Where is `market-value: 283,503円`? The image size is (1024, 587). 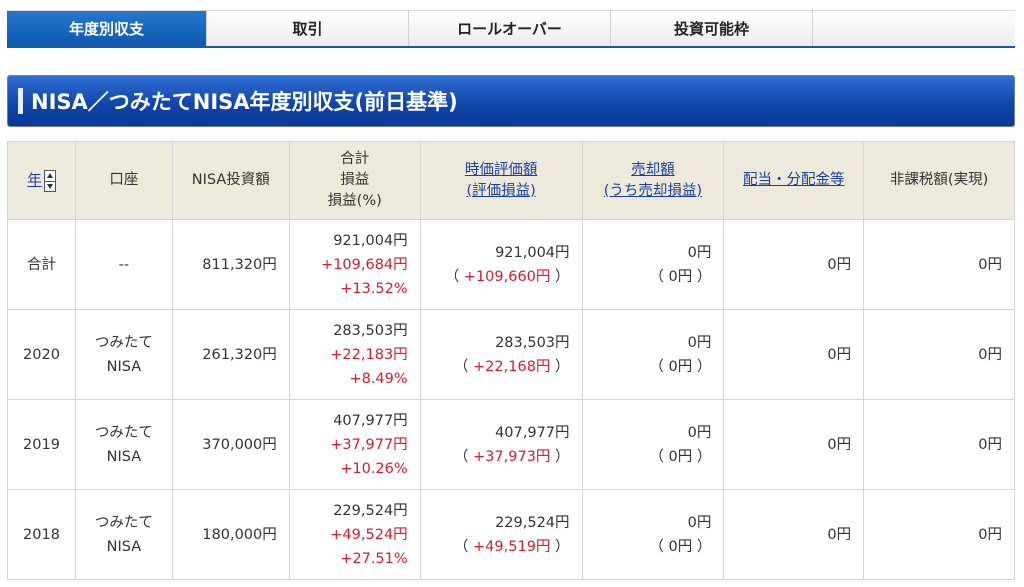
market-value: 283,503円 is located at coordinates (532, 342).